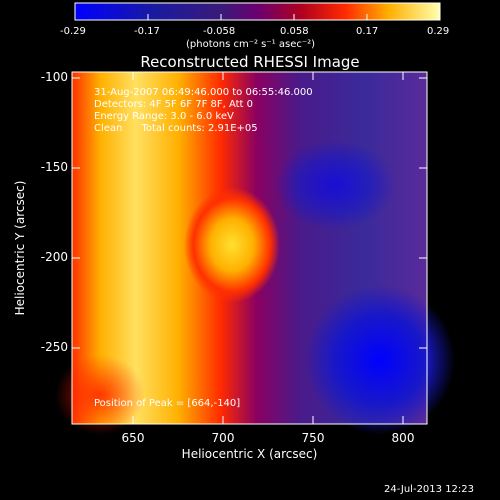 The image size is (500, 500). I want to click on x-tick-label: 700, so click(223, 438).